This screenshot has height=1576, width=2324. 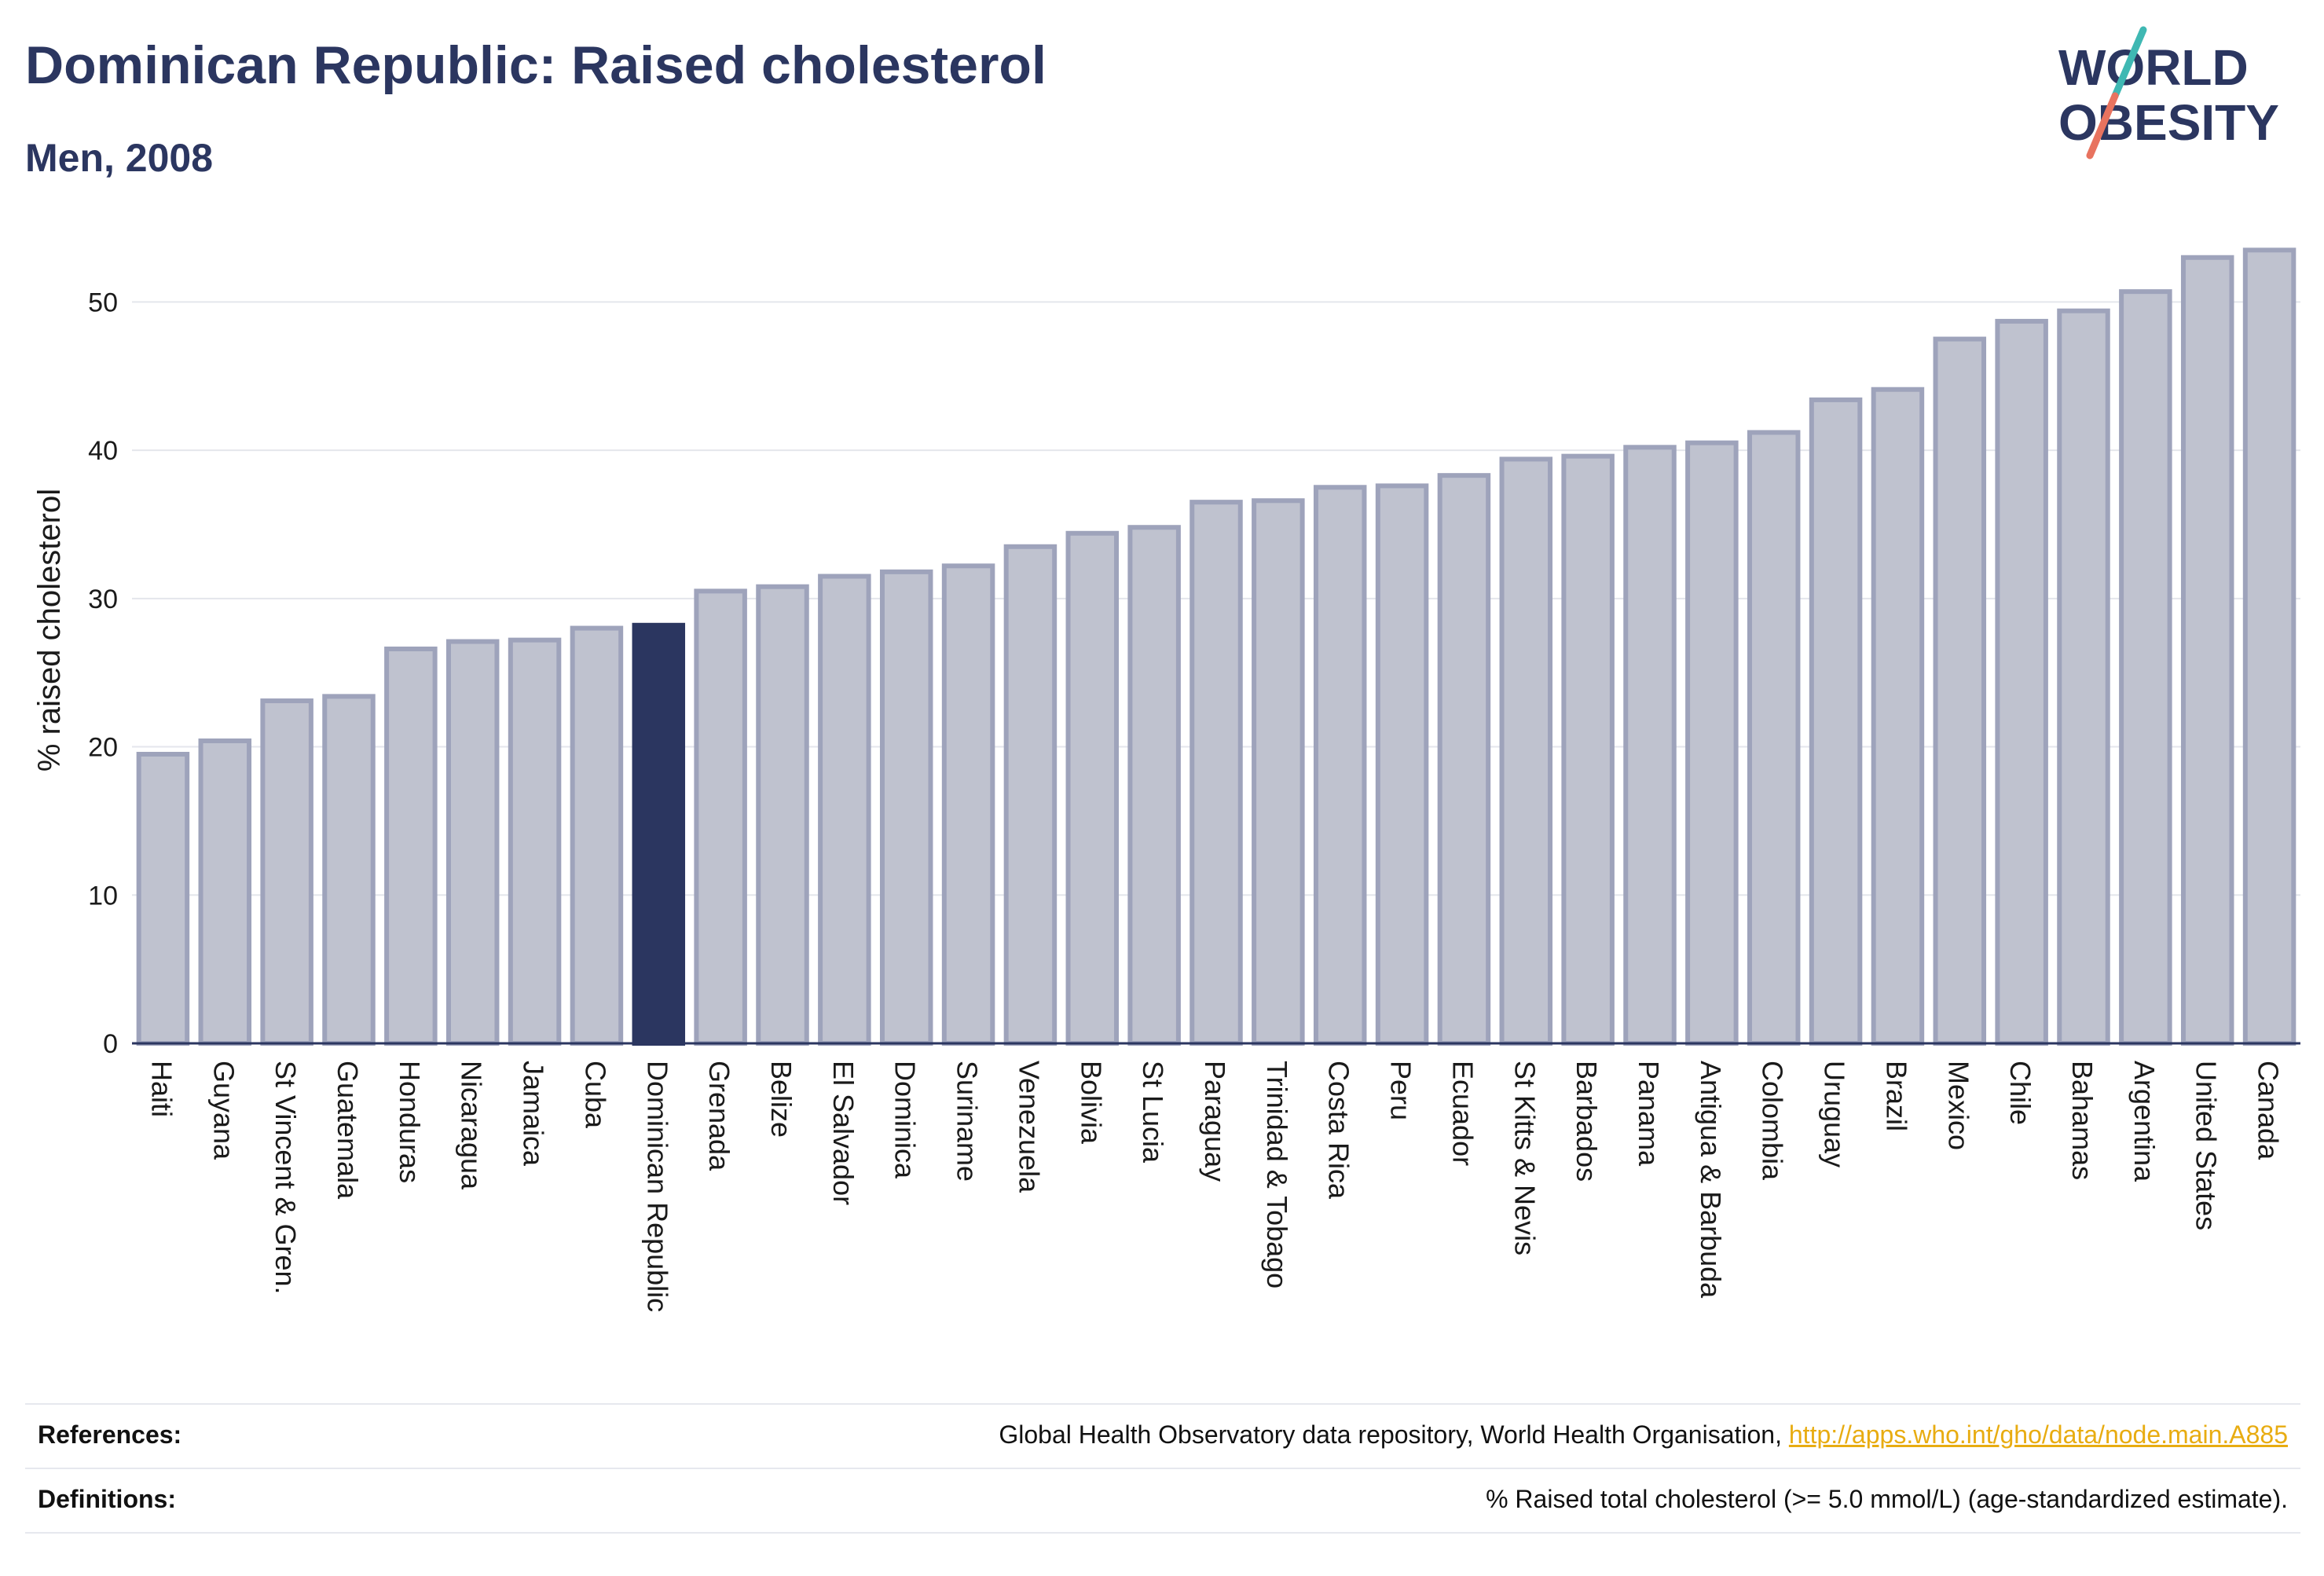 I want to click on y-tick-label: 40, so click(x=103, y=451).